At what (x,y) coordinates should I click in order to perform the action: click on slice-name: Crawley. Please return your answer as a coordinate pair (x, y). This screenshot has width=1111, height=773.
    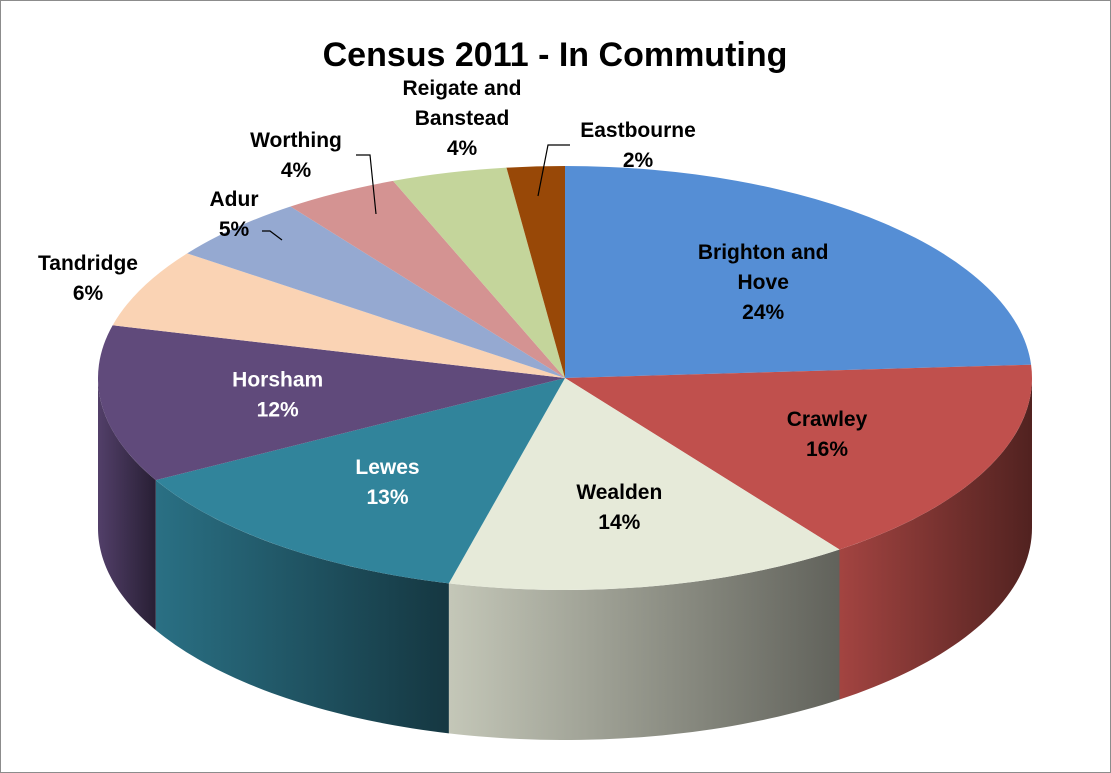
    Looking at the image, I should click on (827, 419).